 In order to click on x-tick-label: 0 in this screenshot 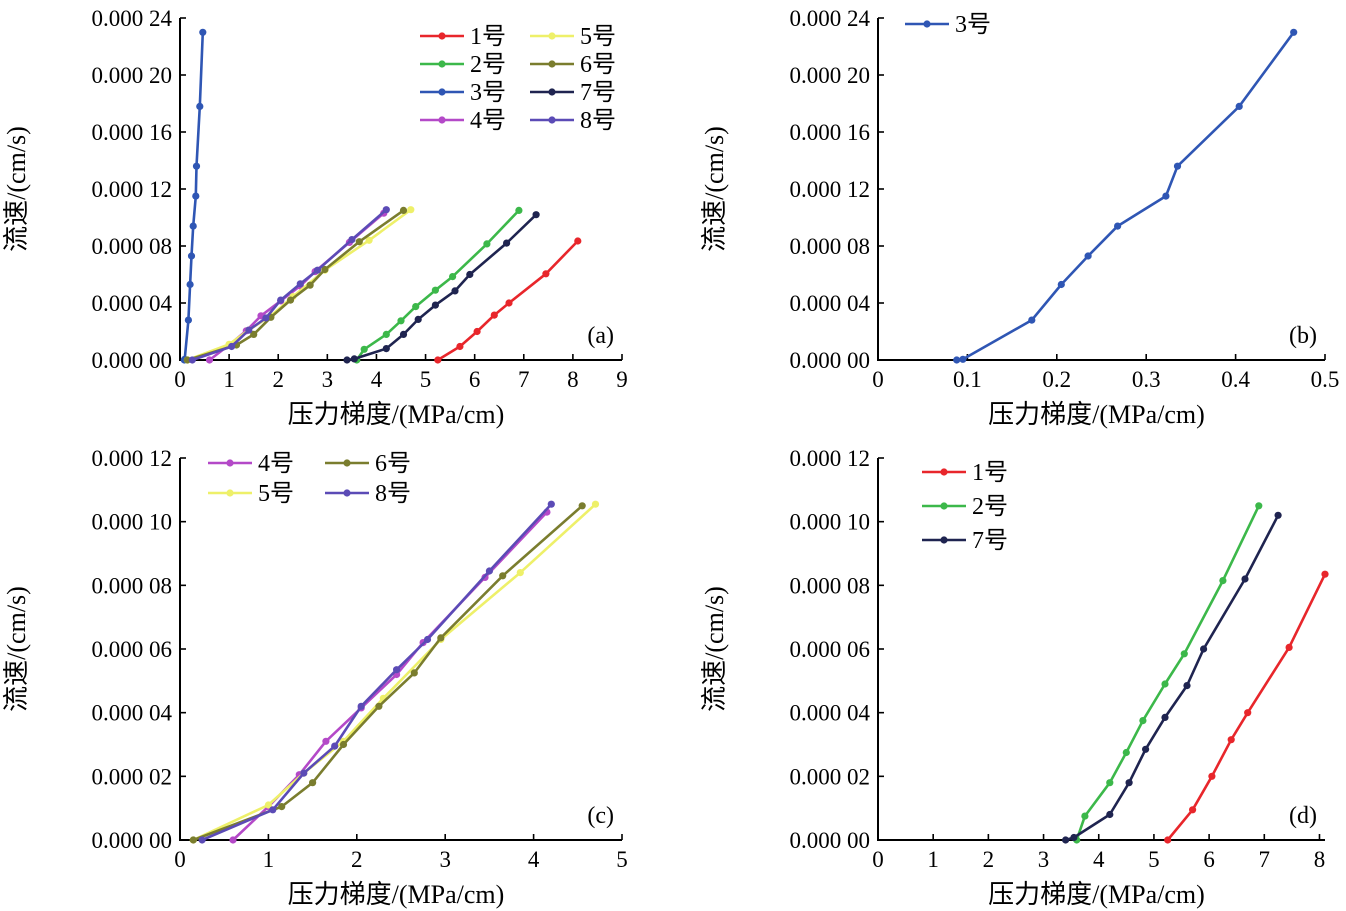, I will do `click(180, 859)`.